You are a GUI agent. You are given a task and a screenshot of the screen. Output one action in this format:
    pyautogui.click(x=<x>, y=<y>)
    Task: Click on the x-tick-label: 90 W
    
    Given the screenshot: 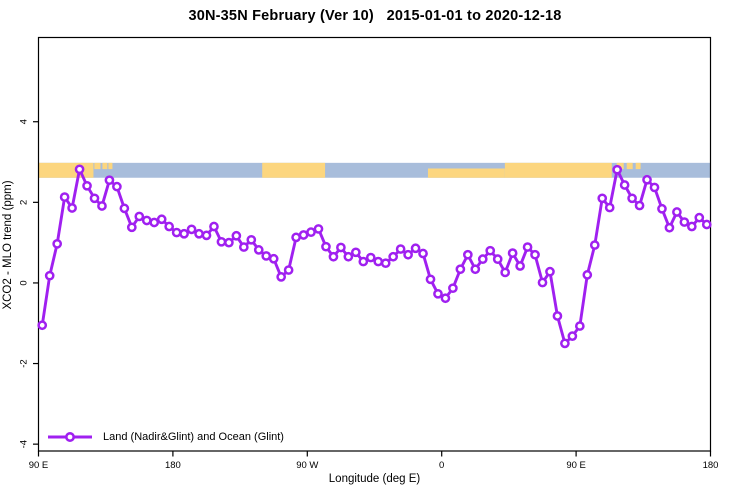 What is the action you would take?
    pyautogui.click(x=307, y=465)
    